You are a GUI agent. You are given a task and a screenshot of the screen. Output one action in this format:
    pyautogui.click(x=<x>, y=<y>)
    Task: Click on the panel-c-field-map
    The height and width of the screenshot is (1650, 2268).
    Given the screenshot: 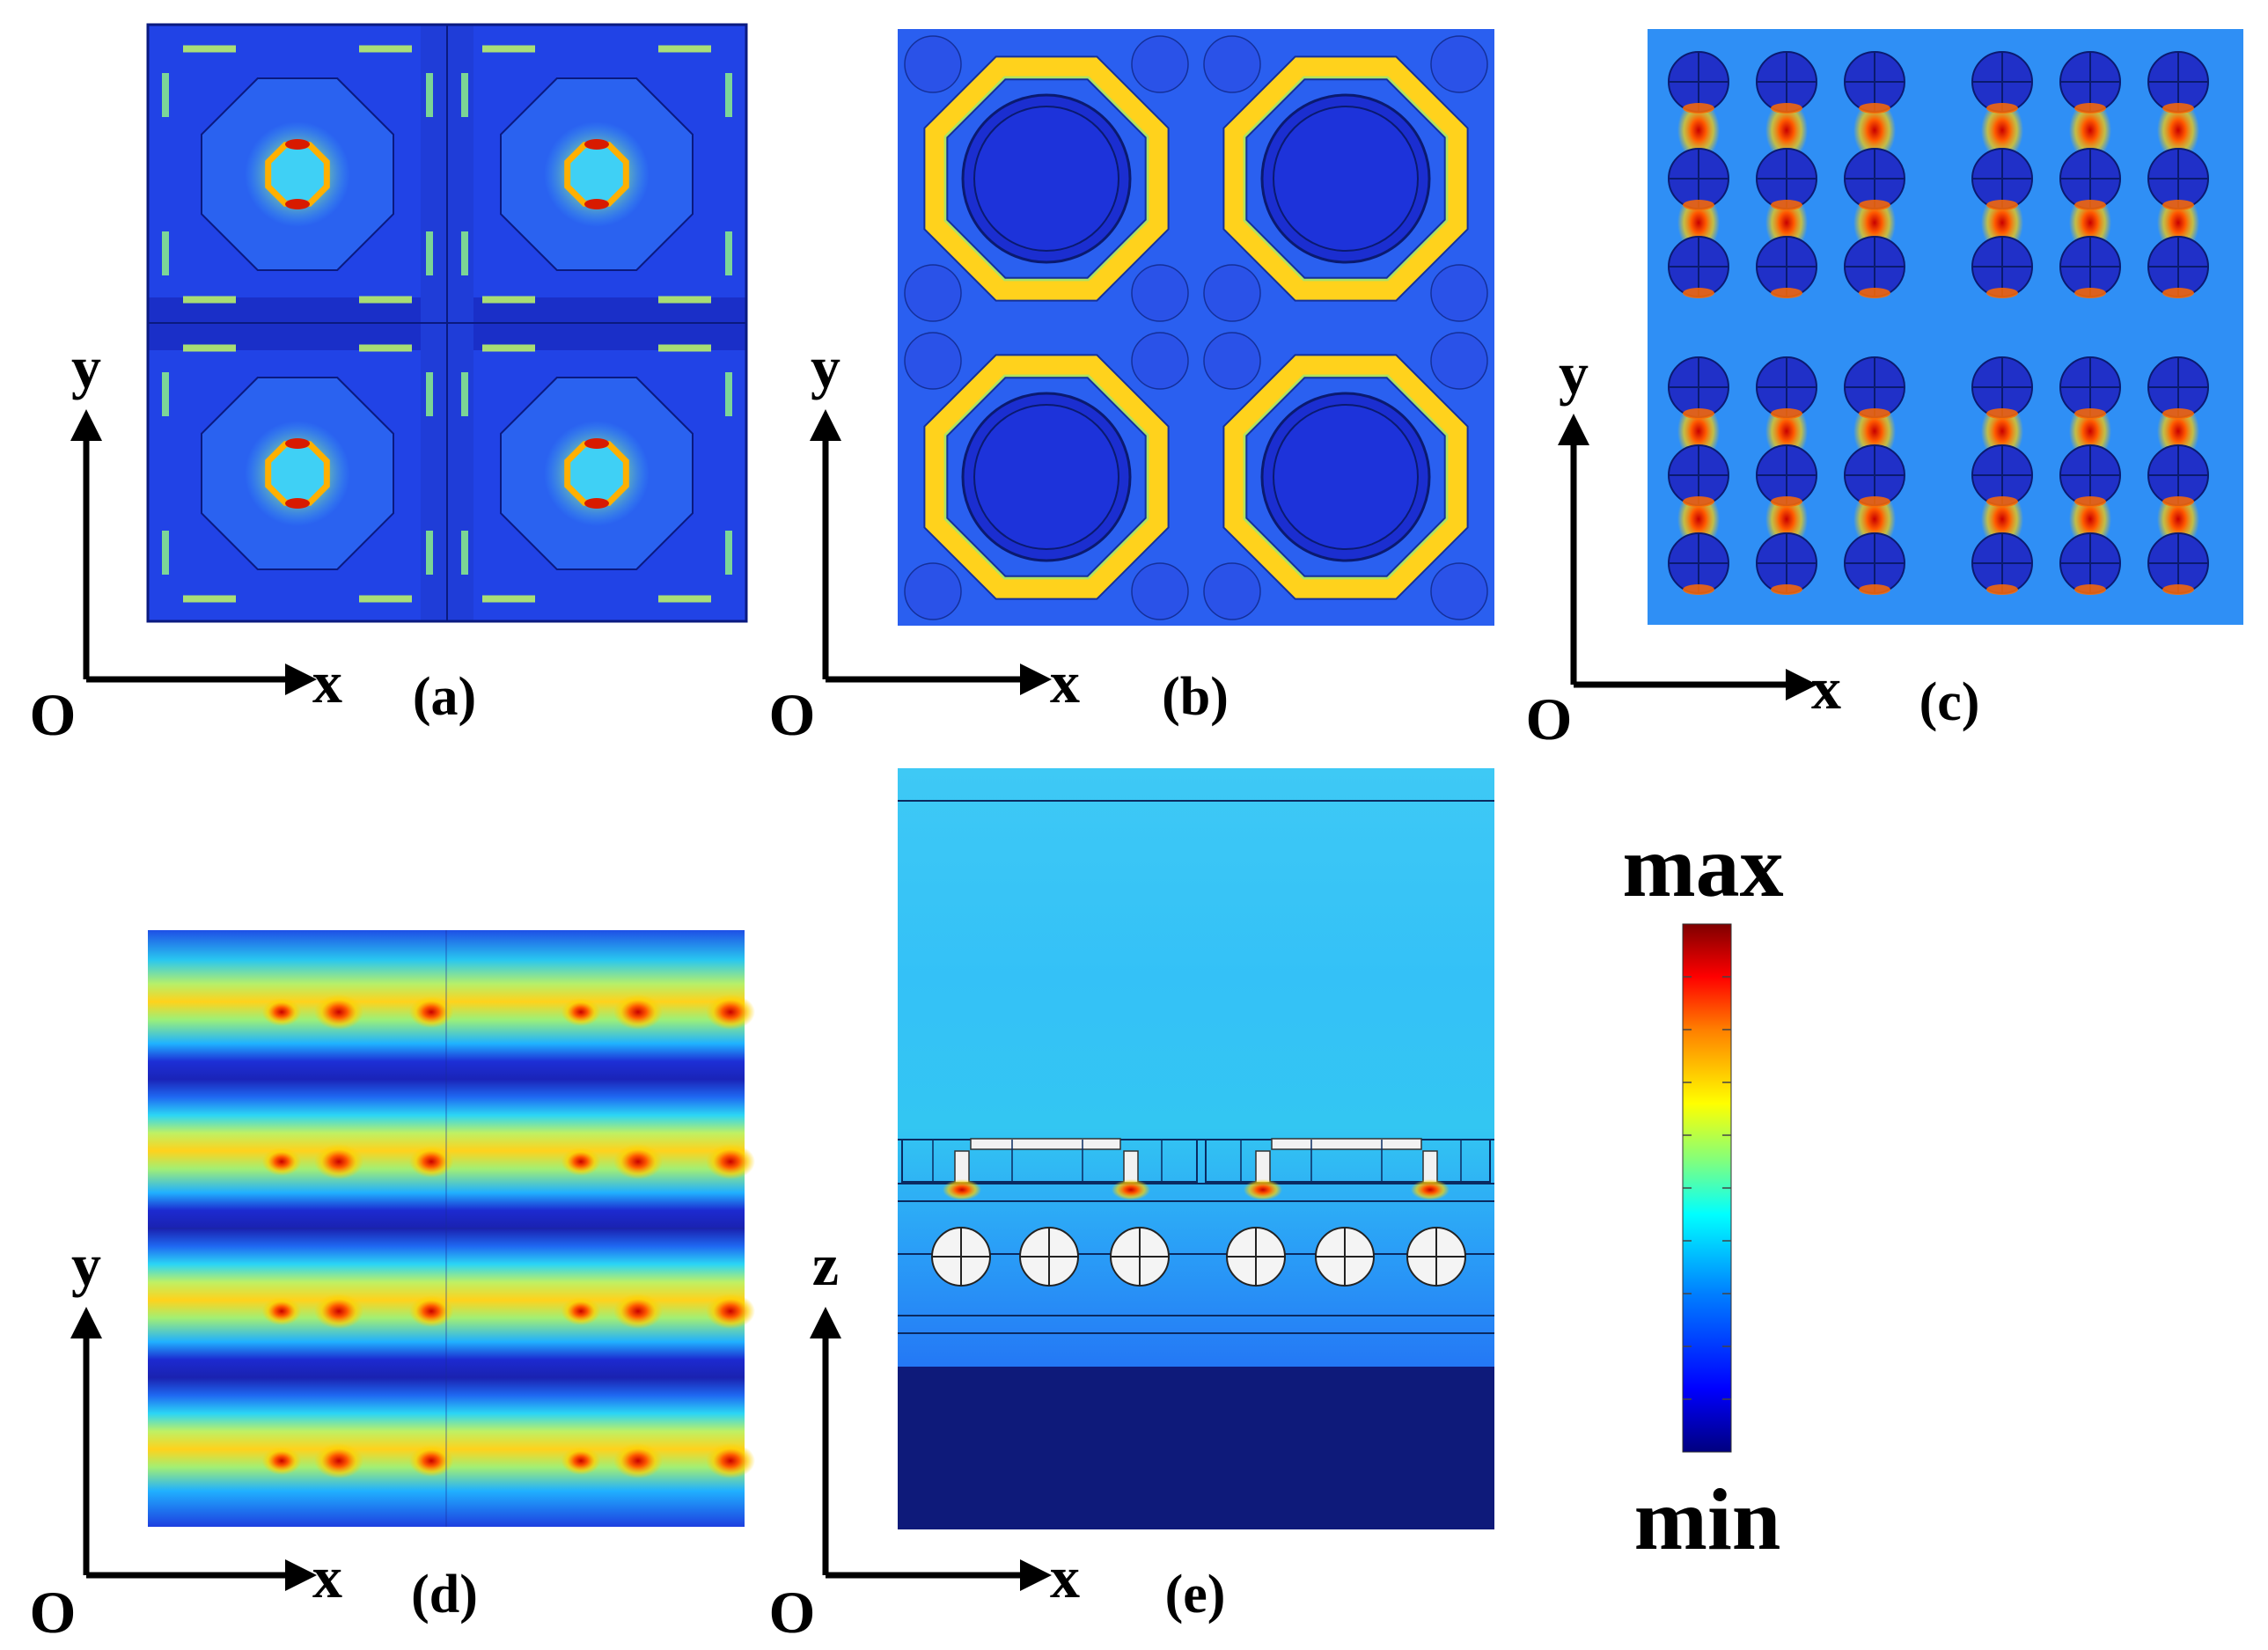 What is the action you would take?
    pyautogui.click(x=1945, y=327)
    